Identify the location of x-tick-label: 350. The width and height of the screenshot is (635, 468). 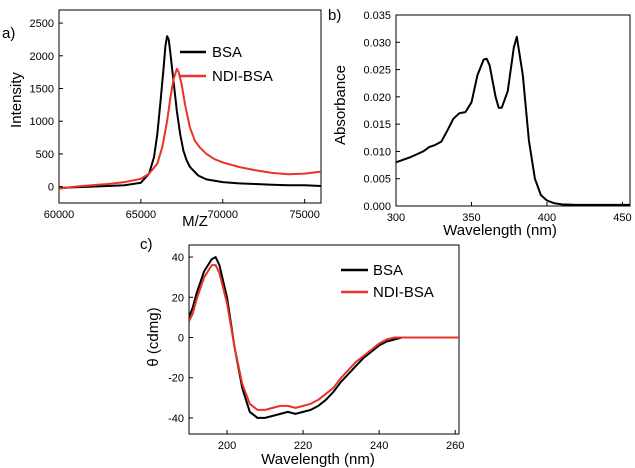
(471, 218).